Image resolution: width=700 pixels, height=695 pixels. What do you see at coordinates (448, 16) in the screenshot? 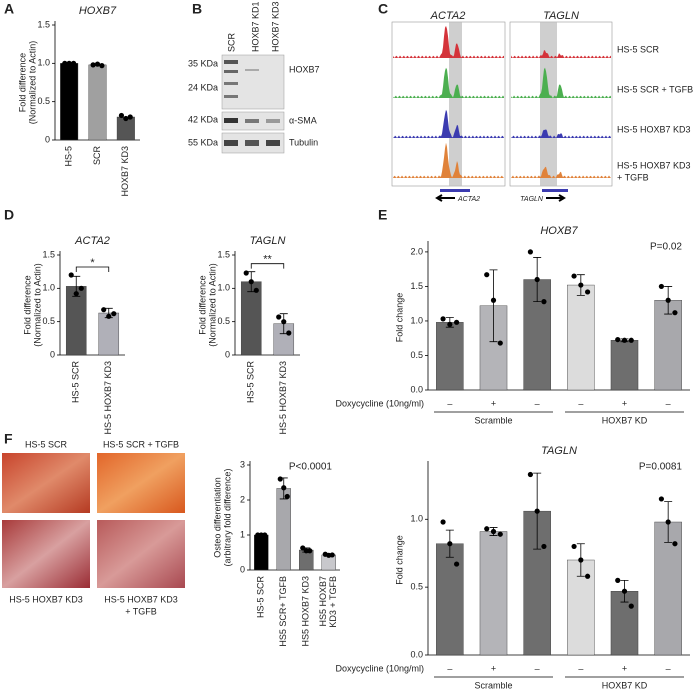
I see `gene-title: ACTA2` at bounding box center [448, 16].